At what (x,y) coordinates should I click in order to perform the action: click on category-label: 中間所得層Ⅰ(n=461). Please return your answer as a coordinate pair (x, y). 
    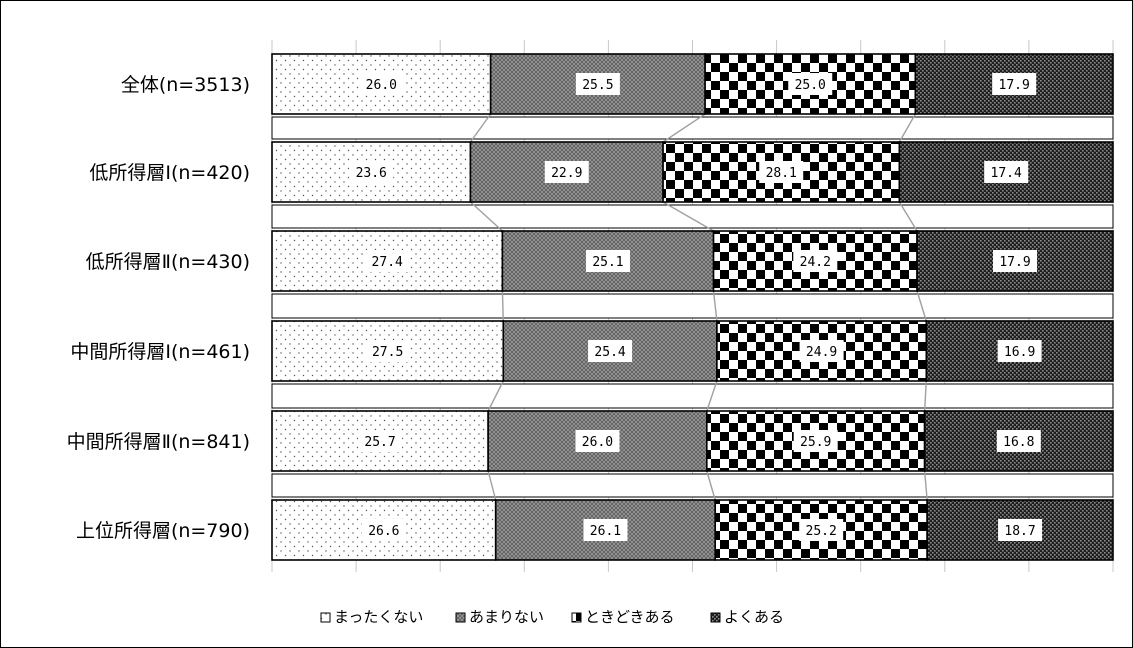
    Looking at the image, I should click on (160, 352).